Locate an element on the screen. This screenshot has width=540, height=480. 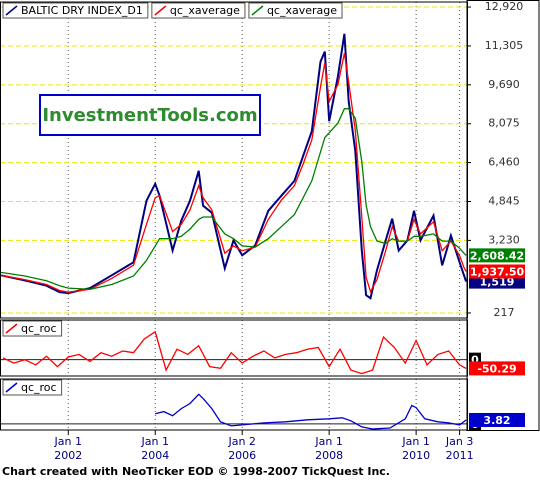
x-tick-label: Jan 2 is located at coordinates (241, 441).